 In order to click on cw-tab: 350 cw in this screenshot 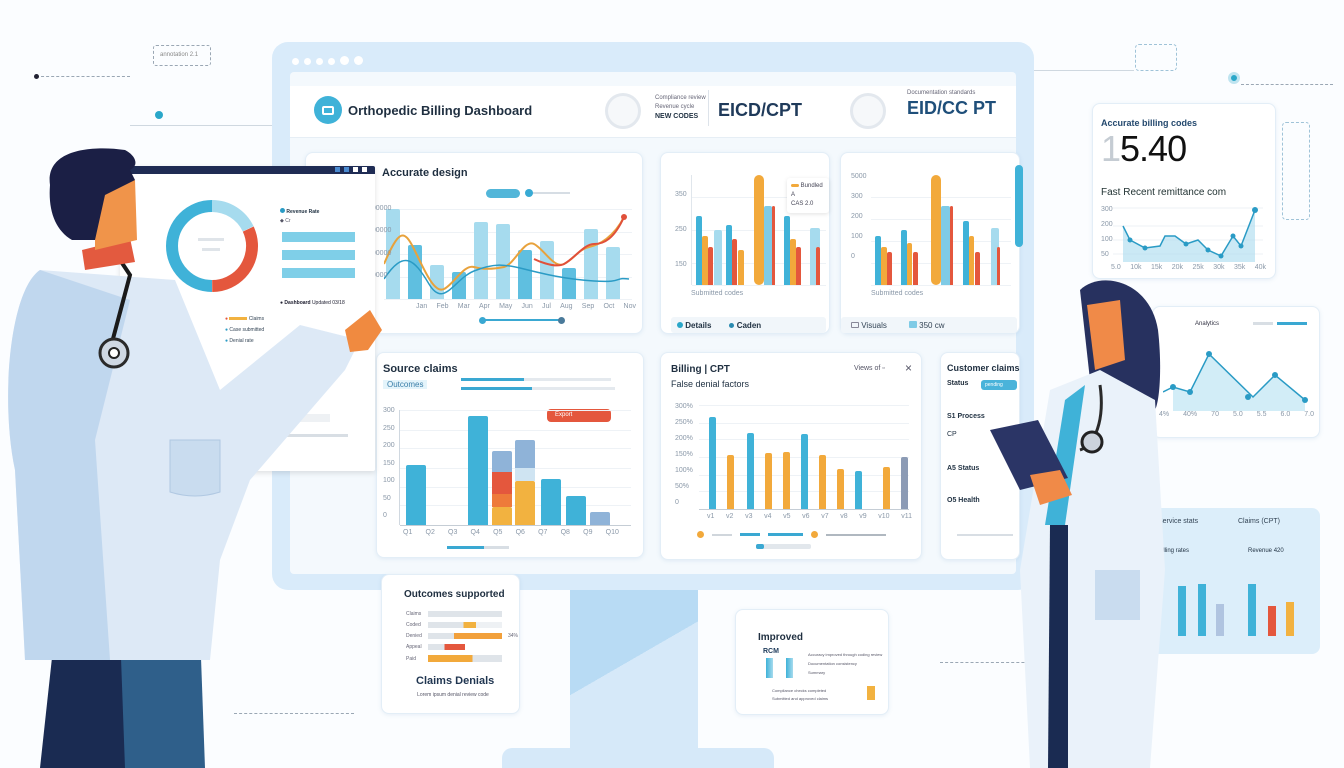, I will do `click(926, 325)`.